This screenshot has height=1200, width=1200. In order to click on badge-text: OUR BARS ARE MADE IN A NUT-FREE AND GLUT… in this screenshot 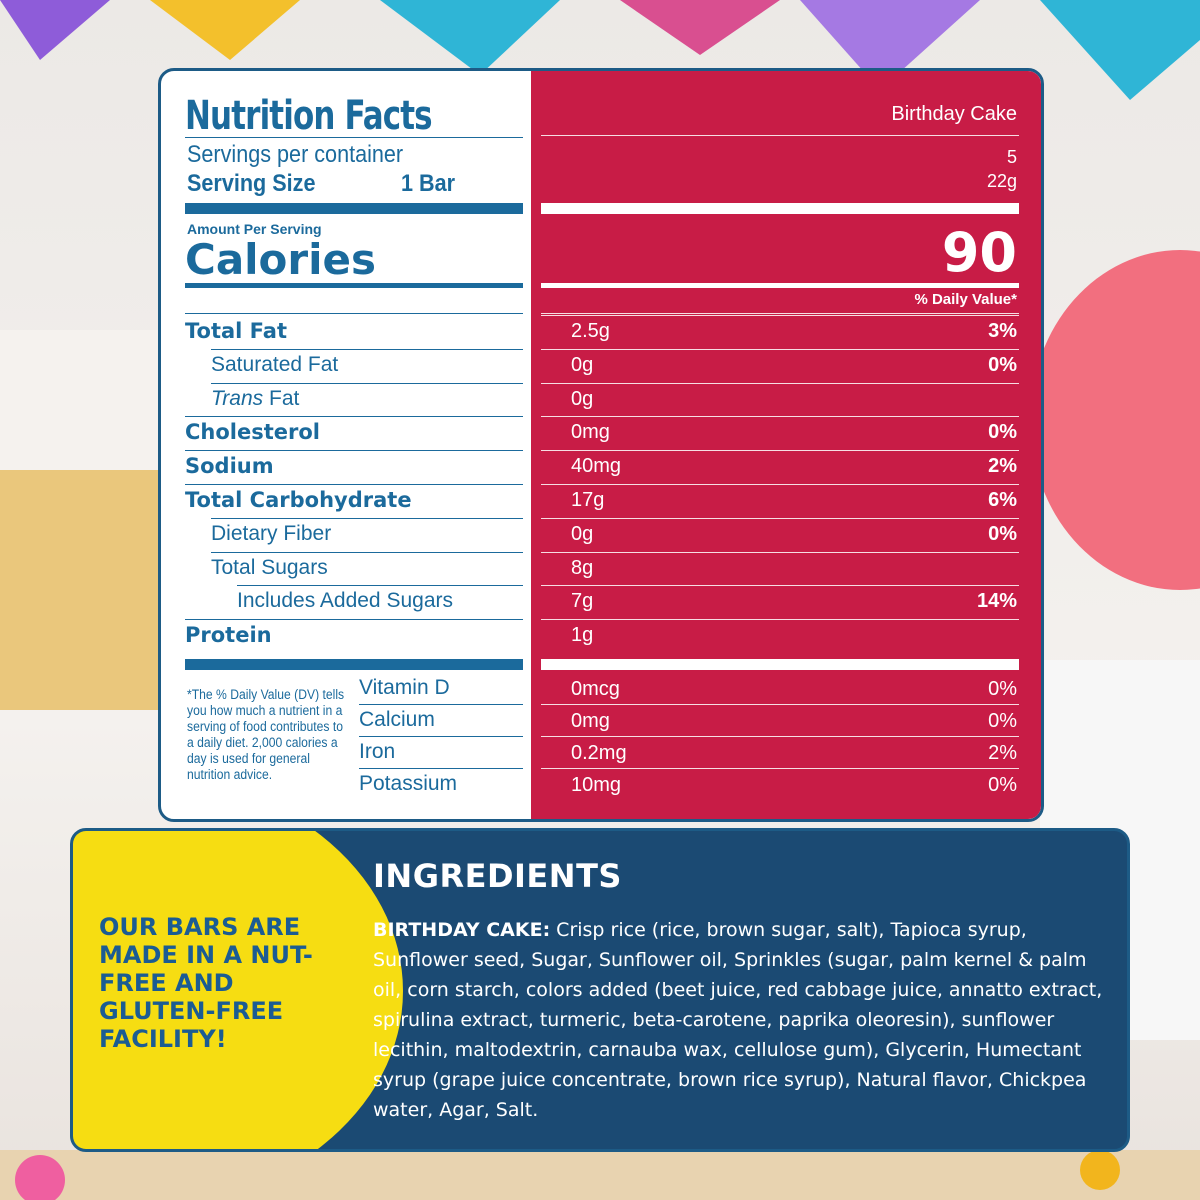, I will do `click(206, 983)`.